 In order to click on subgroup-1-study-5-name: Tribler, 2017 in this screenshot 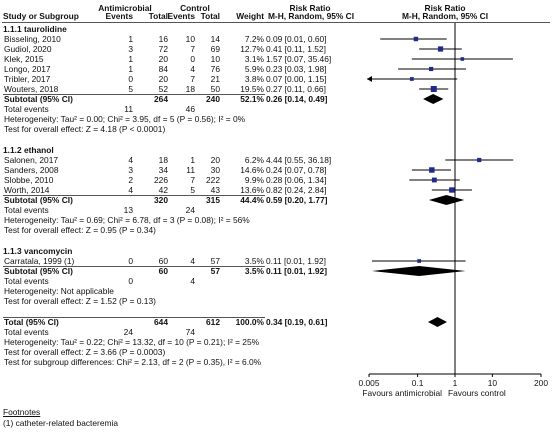, I will do `click(27, 79)`.